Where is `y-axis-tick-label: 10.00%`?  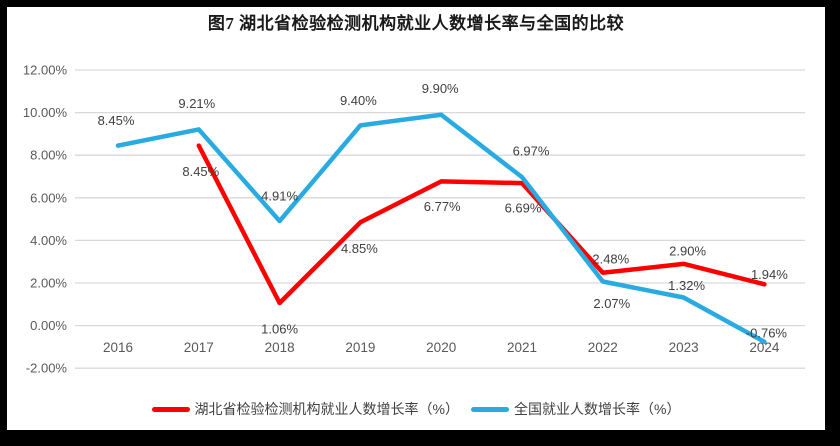
y-axis-tick-label: 10.00% is located at coordinates (45, 112).